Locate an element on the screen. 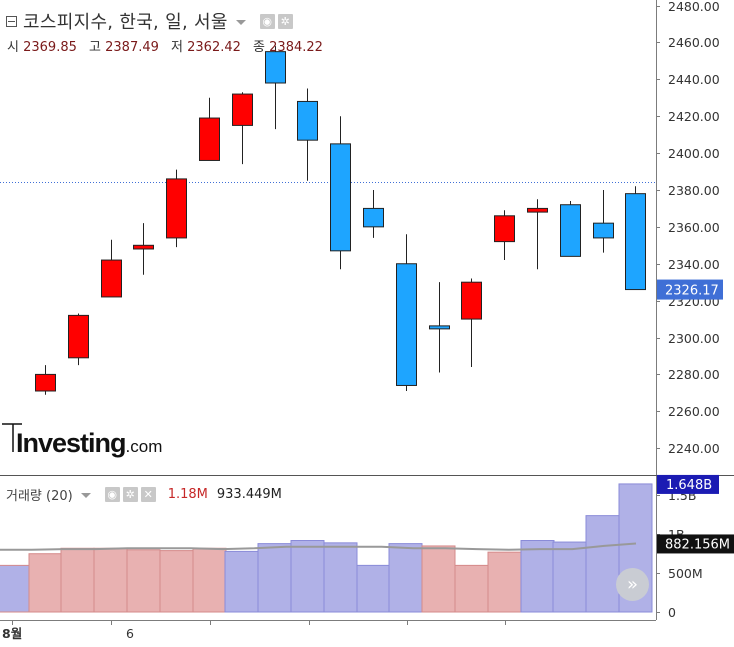 Image resolution: width=734 pixels, height=647 pixels. volume-ma-line is located at coordinates (318, 546).